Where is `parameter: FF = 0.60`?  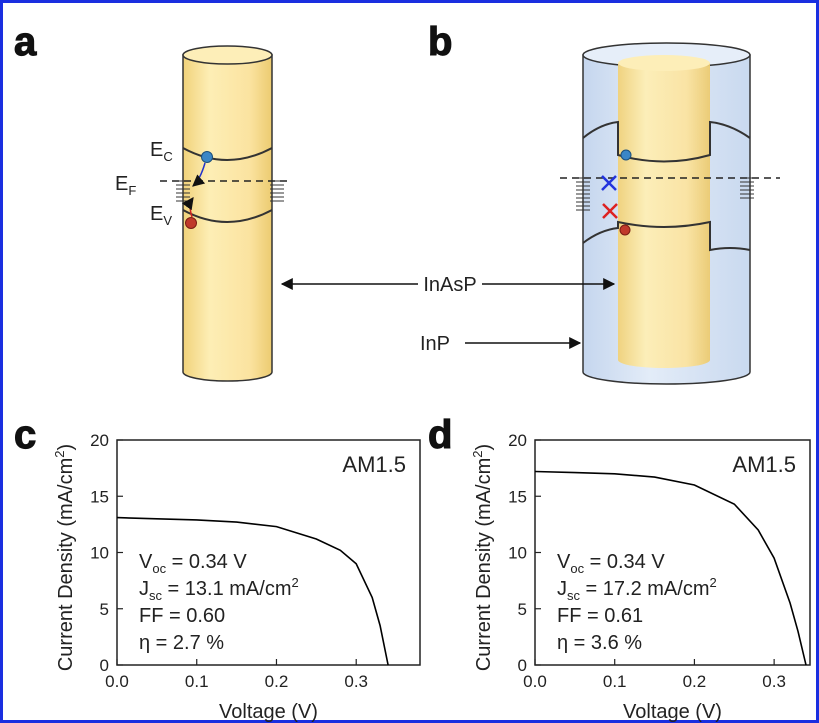 parameter: FF = 0.60 is located at coordinates (182, 616).